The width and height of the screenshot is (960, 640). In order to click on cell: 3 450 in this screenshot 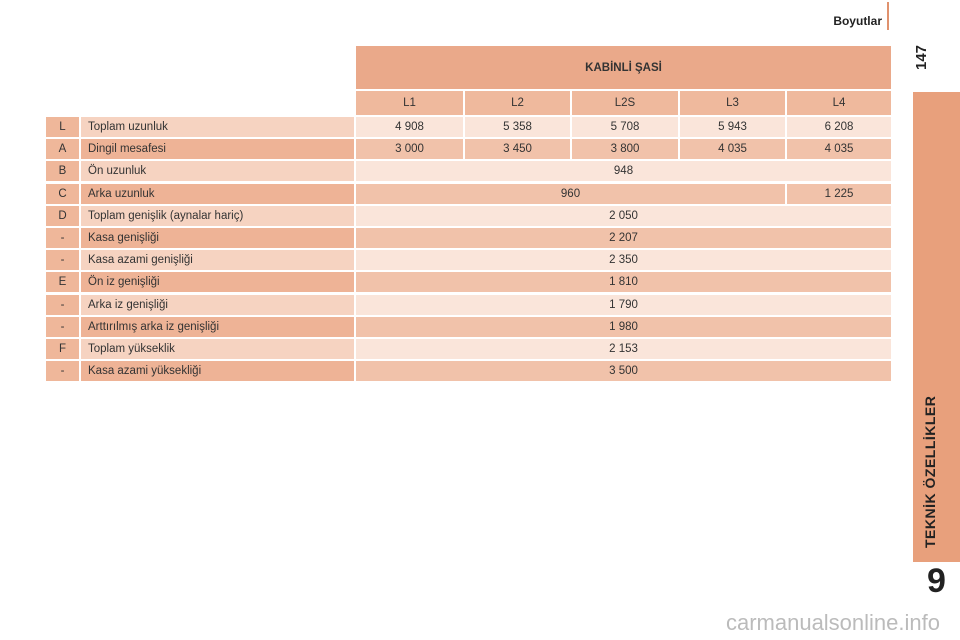, I will do `click(517, 149)`.